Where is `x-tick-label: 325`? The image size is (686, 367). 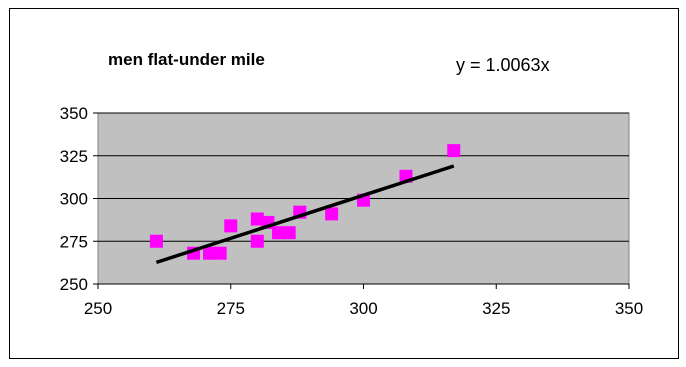
x-tick-label: 325 is located at coordinates (496, 308).